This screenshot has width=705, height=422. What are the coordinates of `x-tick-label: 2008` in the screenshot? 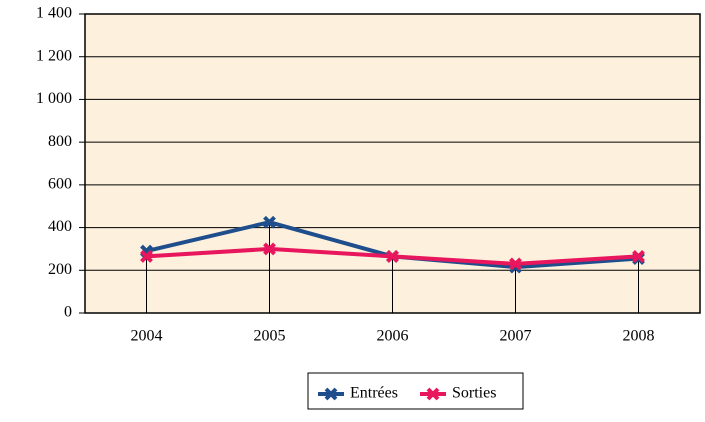 It's located at (639, 336).